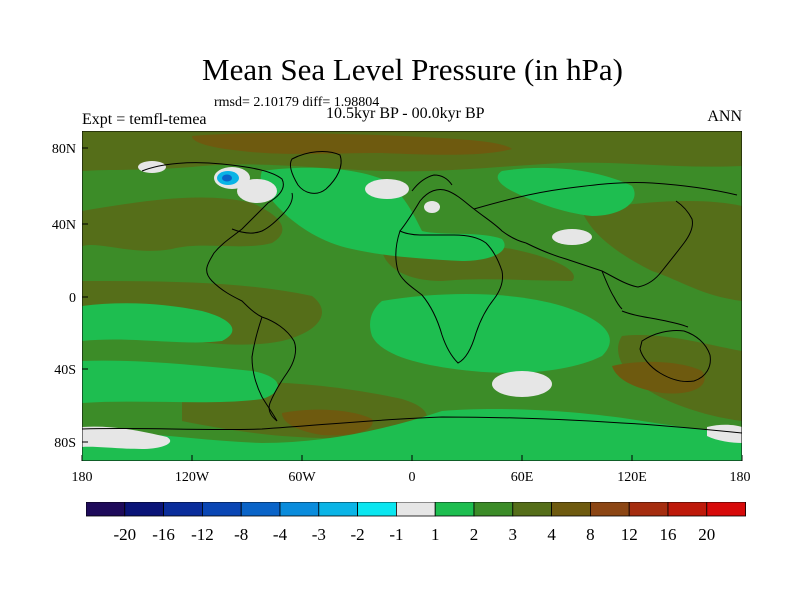  Describe the element at coordinates (65, 443) in the screenshot. I see `lat-tick-label: 80S` at that location.